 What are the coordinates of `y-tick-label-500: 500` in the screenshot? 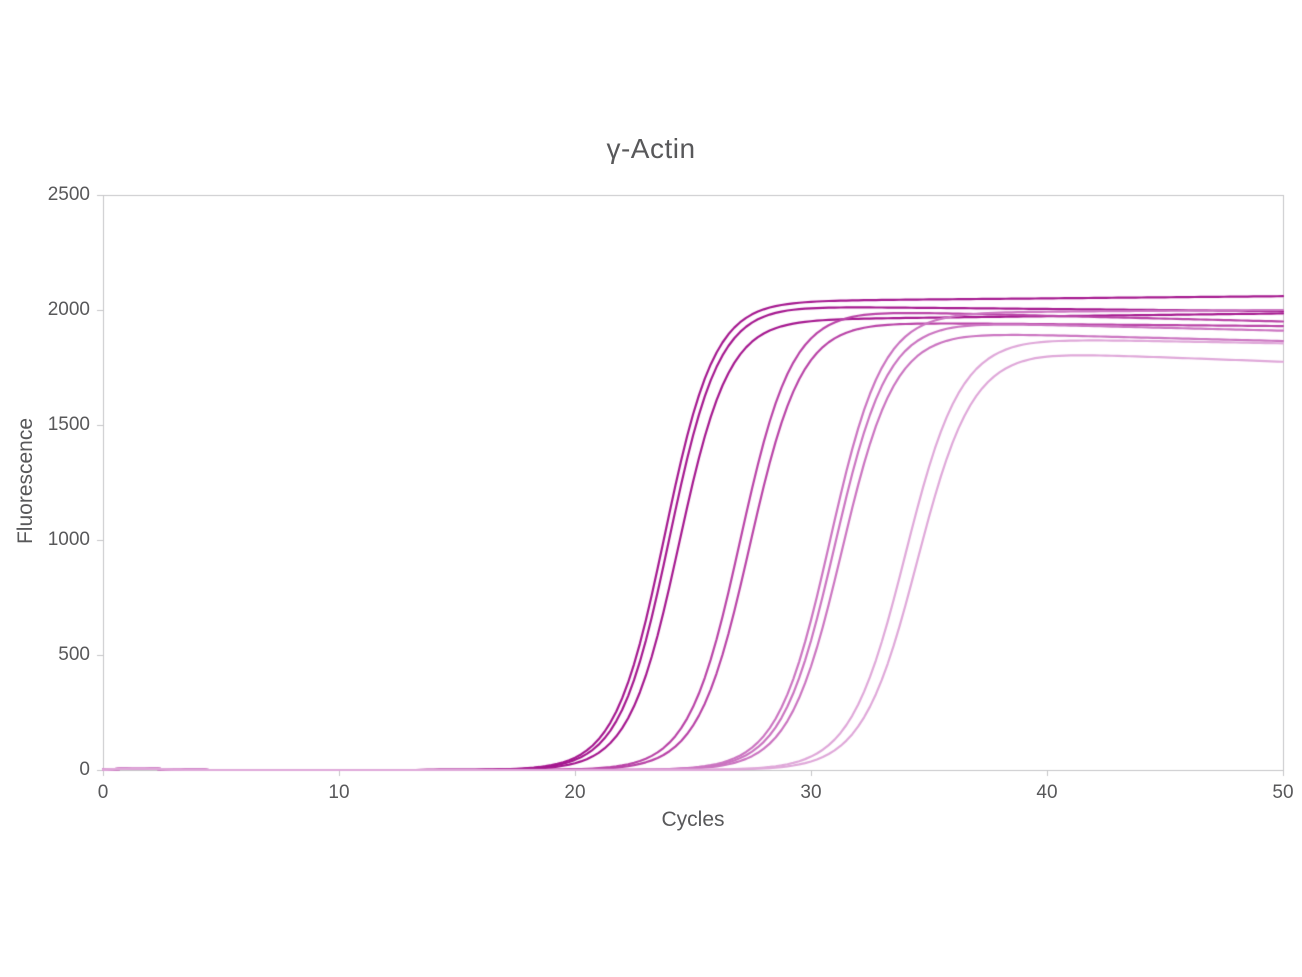 It's located at (74, 654).